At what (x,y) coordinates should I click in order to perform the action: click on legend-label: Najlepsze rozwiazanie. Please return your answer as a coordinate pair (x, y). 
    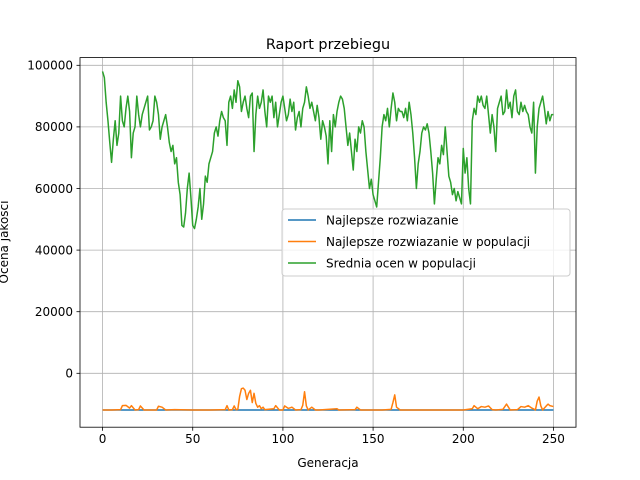
    Looking at the image, I should click on (392, 220).